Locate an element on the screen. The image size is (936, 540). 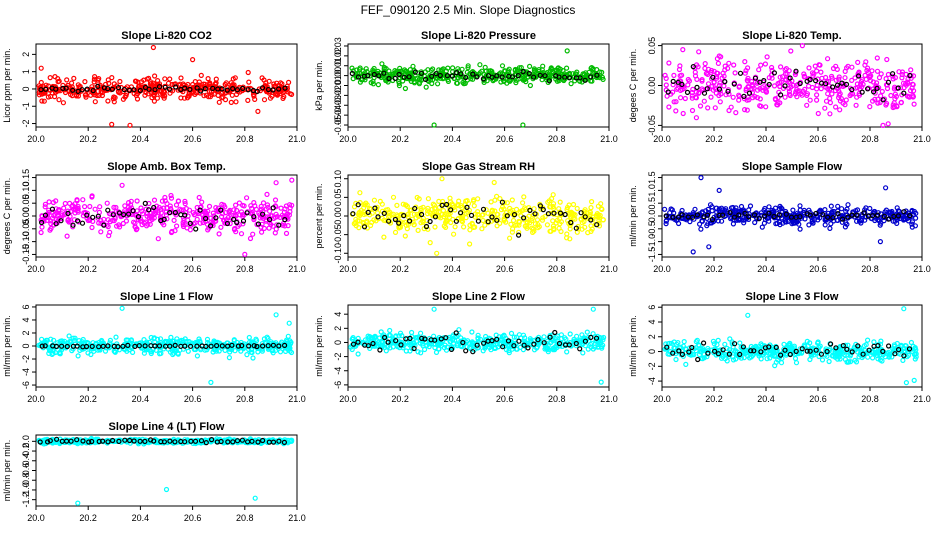
y-tick-label: -0.03 is located at coordinates (338, 105).